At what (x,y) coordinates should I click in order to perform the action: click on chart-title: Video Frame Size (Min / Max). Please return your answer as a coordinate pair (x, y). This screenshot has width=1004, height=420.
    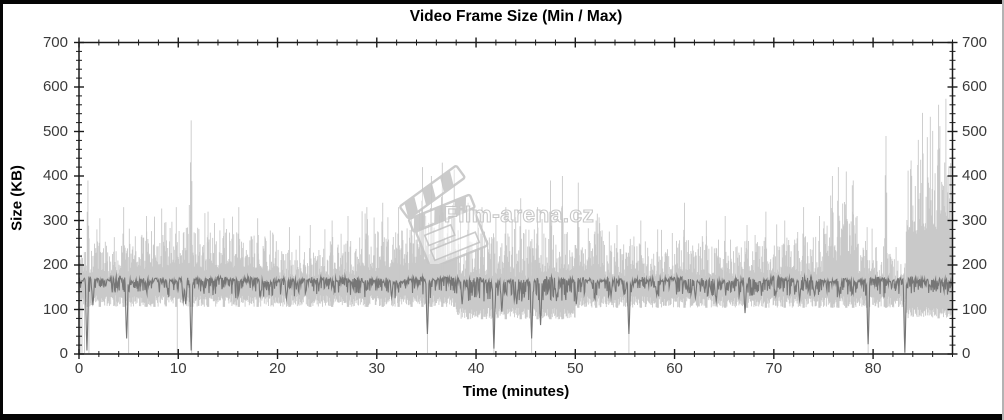
    Looking at the image, I should click on (516, 16).